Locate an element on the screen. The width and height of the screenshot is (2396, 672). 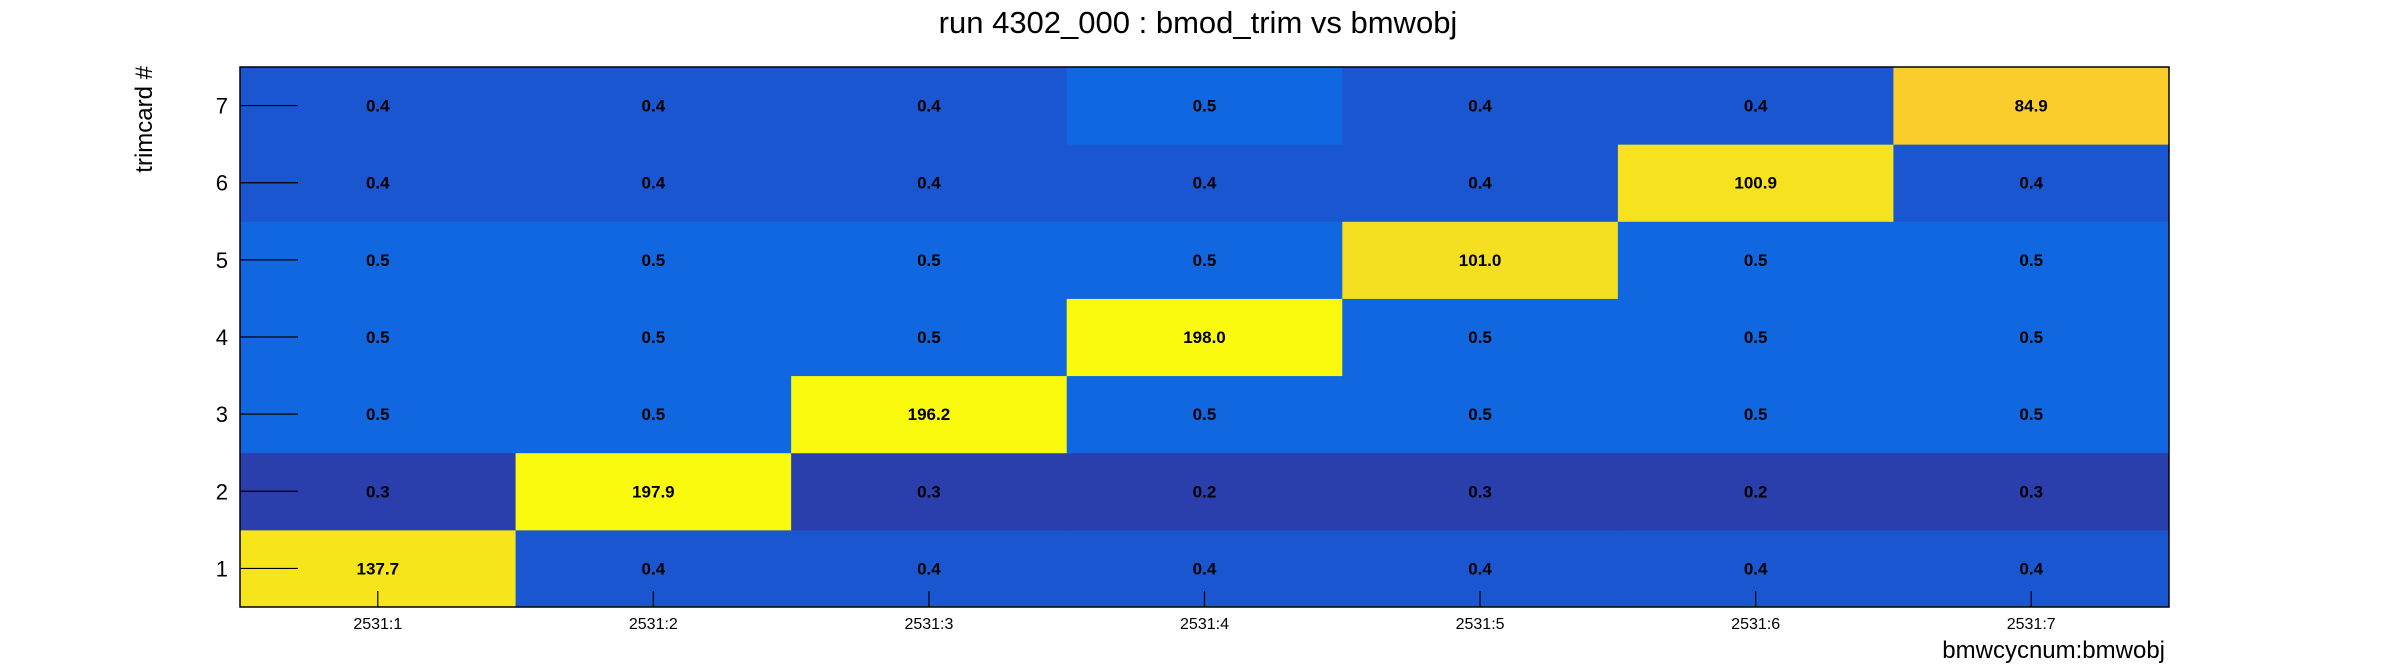
y-tick-label: 4 is located at coordinates (222, 337).